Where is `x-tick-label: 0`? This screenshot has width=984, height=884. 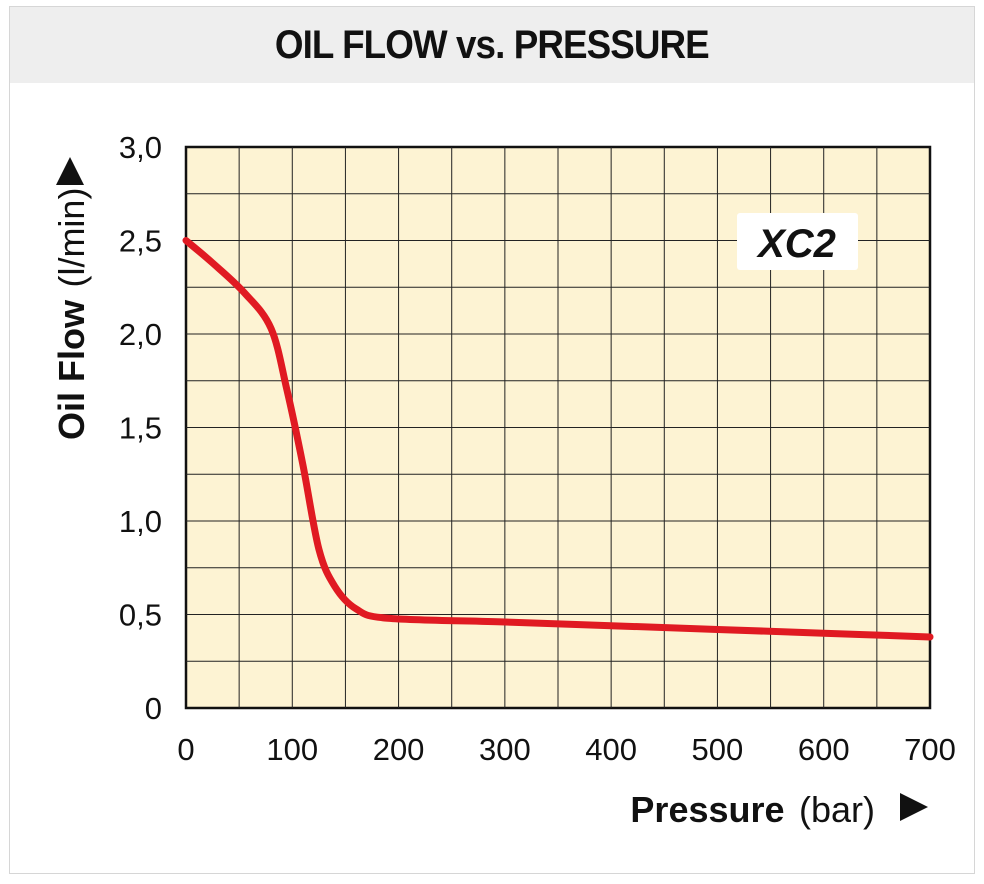
x-tick-label: 0 is located at coordinates (185, 749).